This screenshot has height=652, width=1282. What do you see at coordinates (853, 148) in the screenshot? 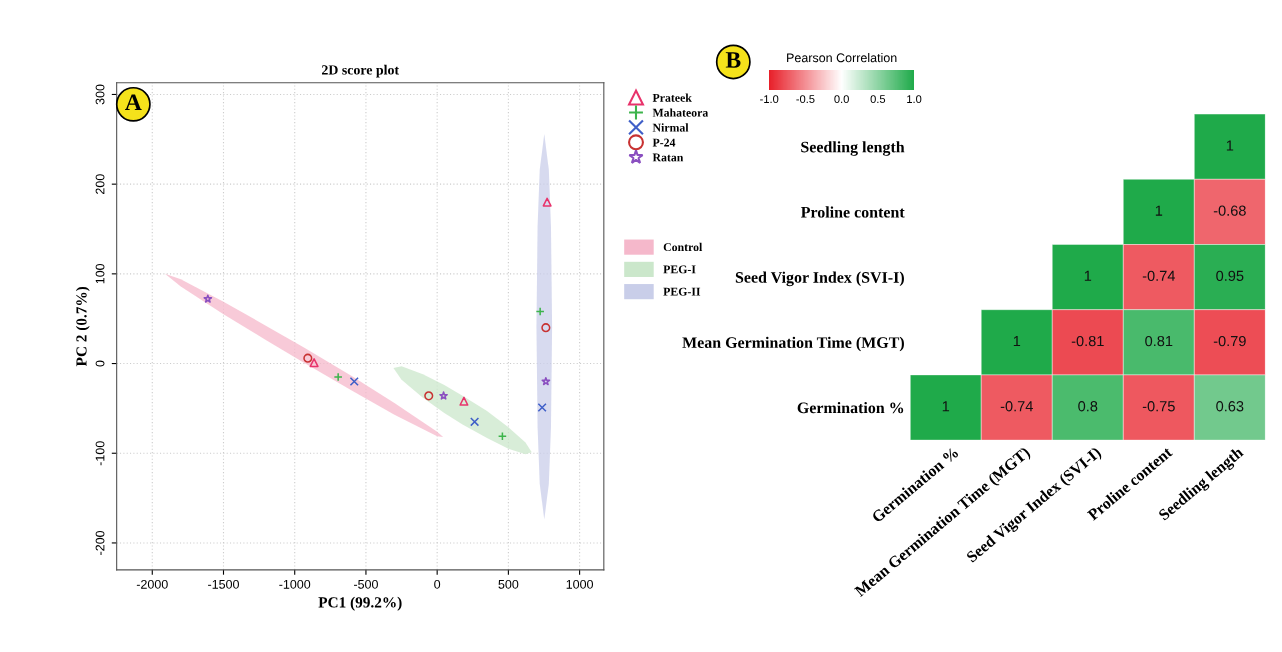
I see `y-tick-label: Seedling length` at bounding box center [853, 148].